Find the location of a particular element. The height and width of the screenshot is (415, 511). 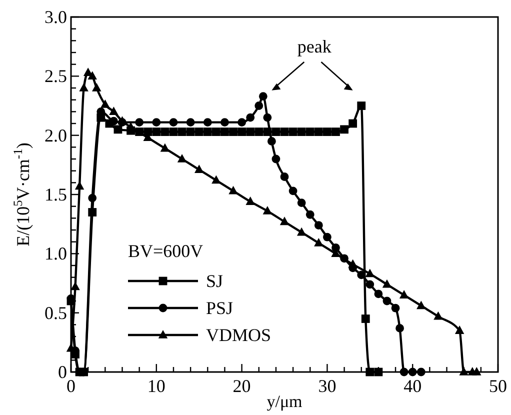

x-tick-label: 10 is located at coordinates (156, 386).